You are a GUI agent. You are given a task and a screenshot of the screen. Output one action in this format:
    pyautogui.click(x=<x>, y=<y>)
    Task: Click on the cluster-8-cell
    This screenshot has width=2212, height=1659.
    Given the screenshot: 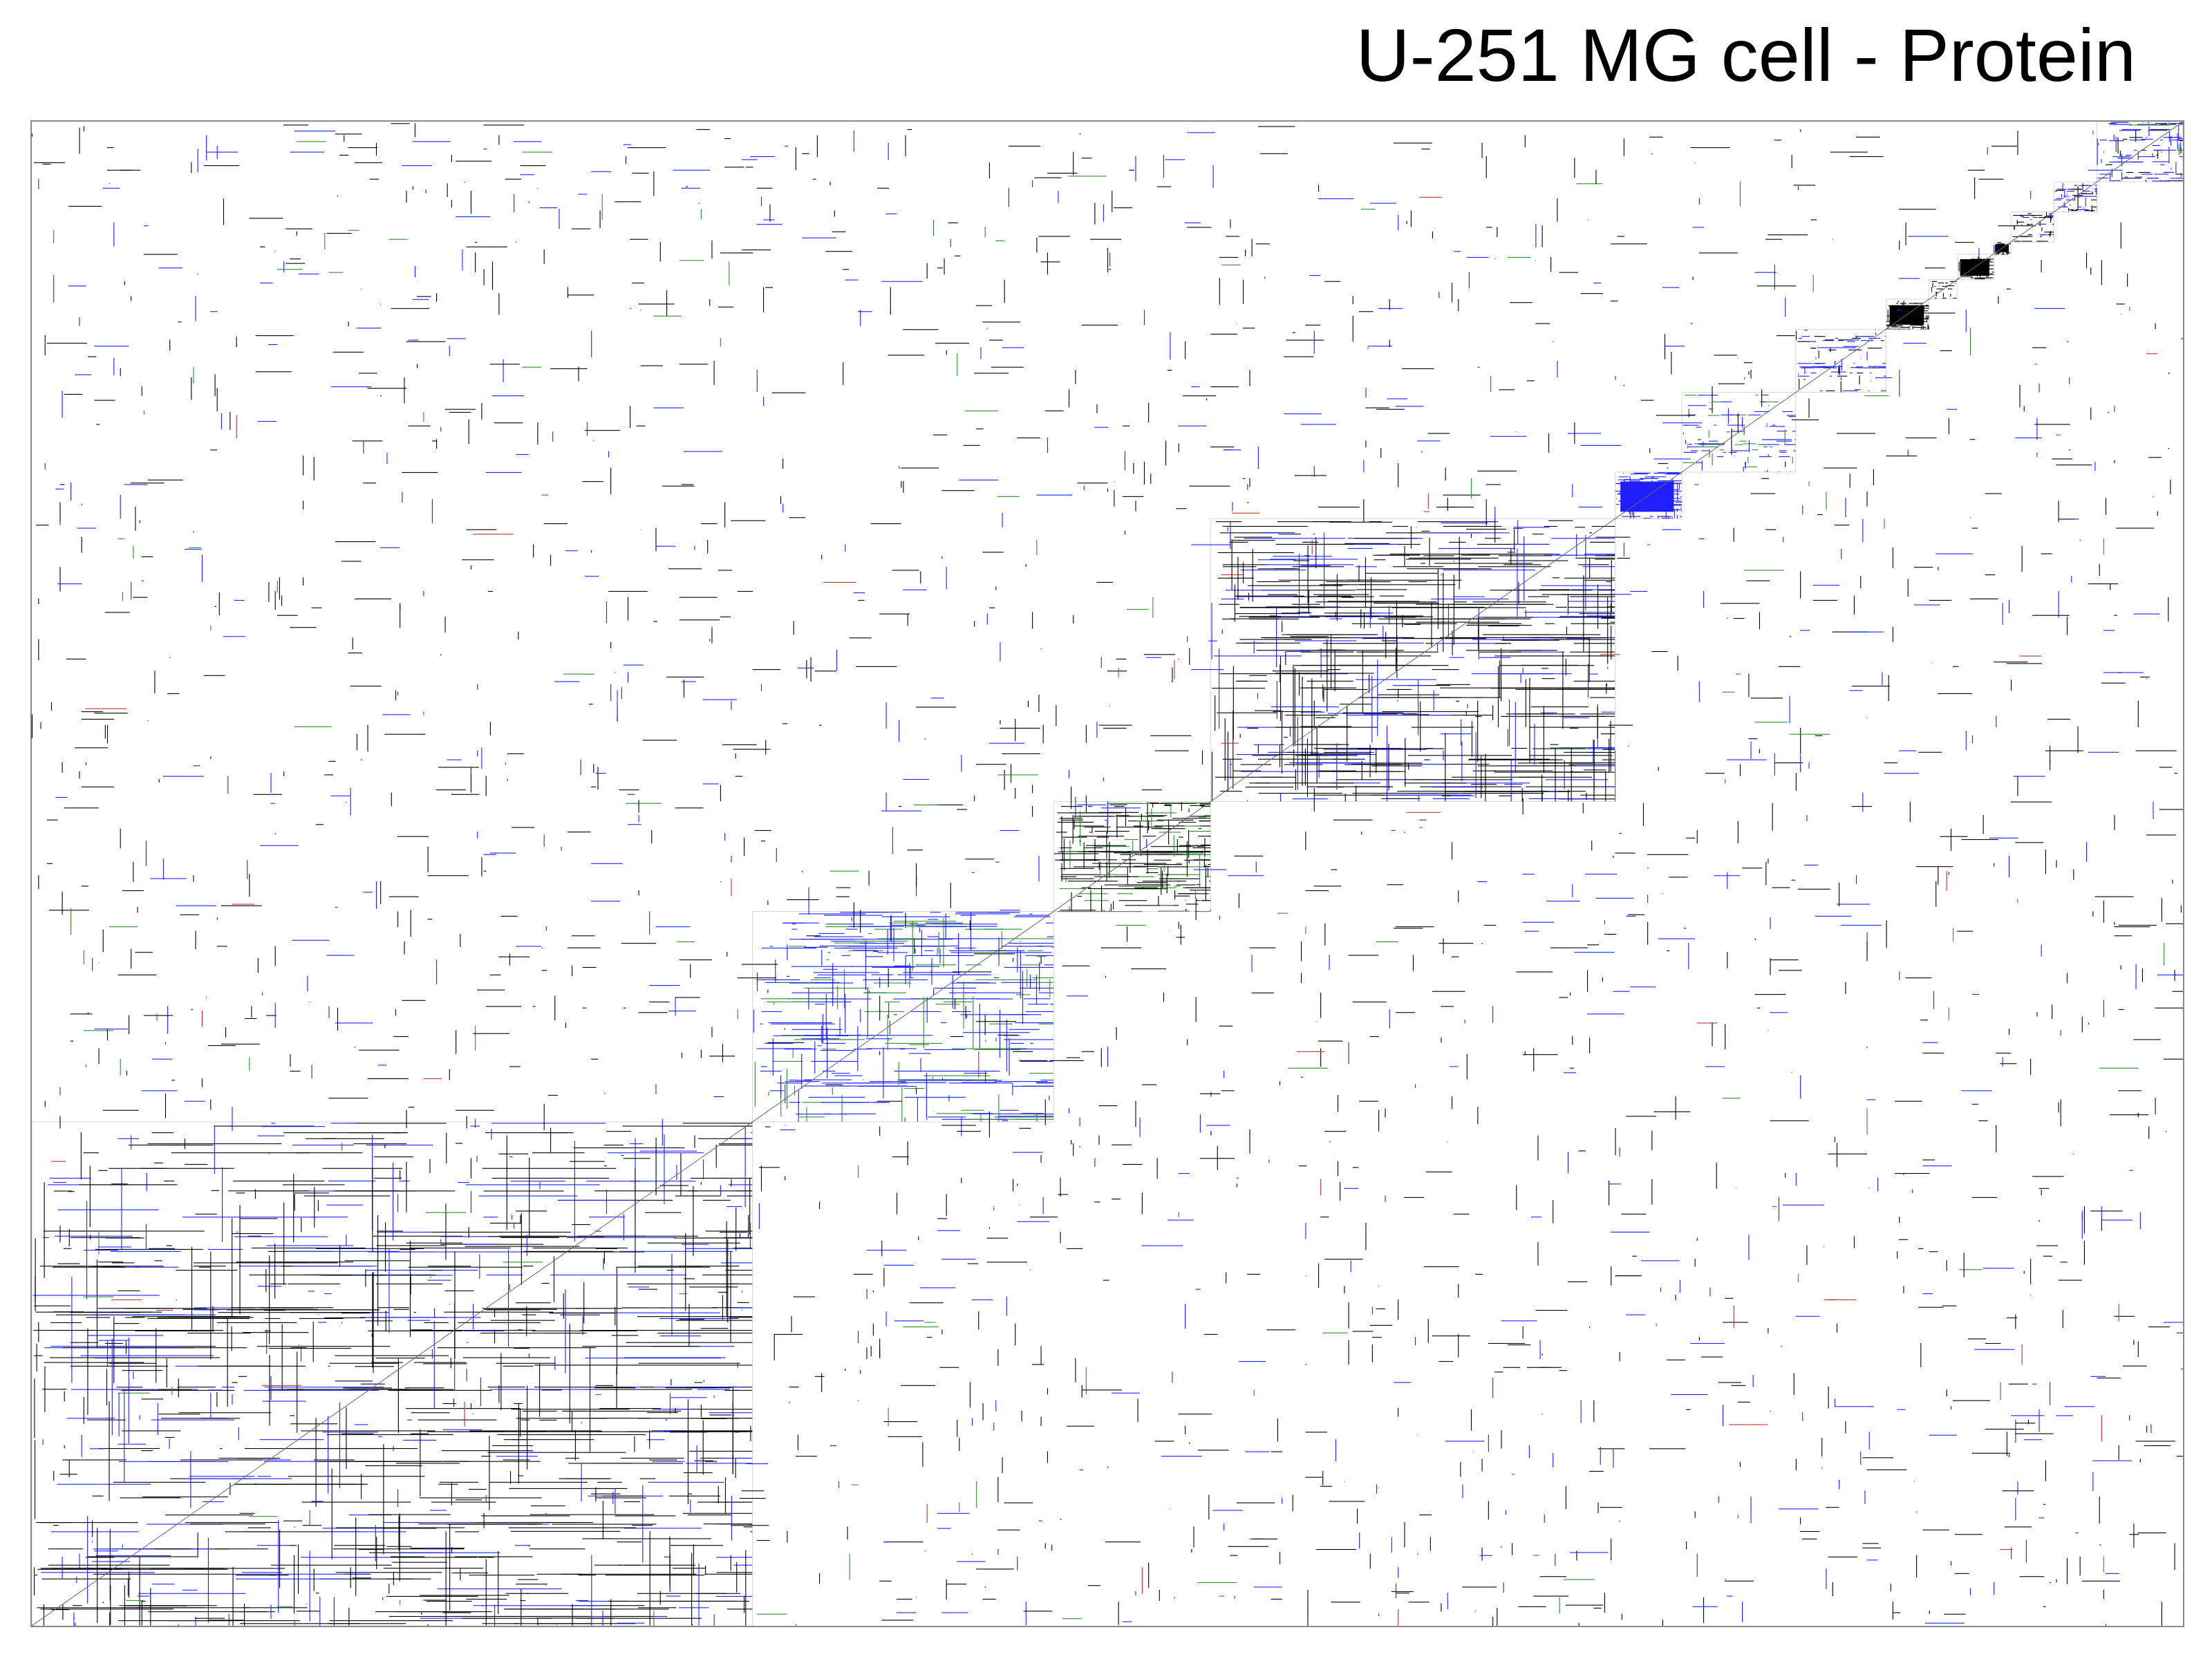 What is the action you would take?
    pyautogui.click(x=1943, y=294)
    